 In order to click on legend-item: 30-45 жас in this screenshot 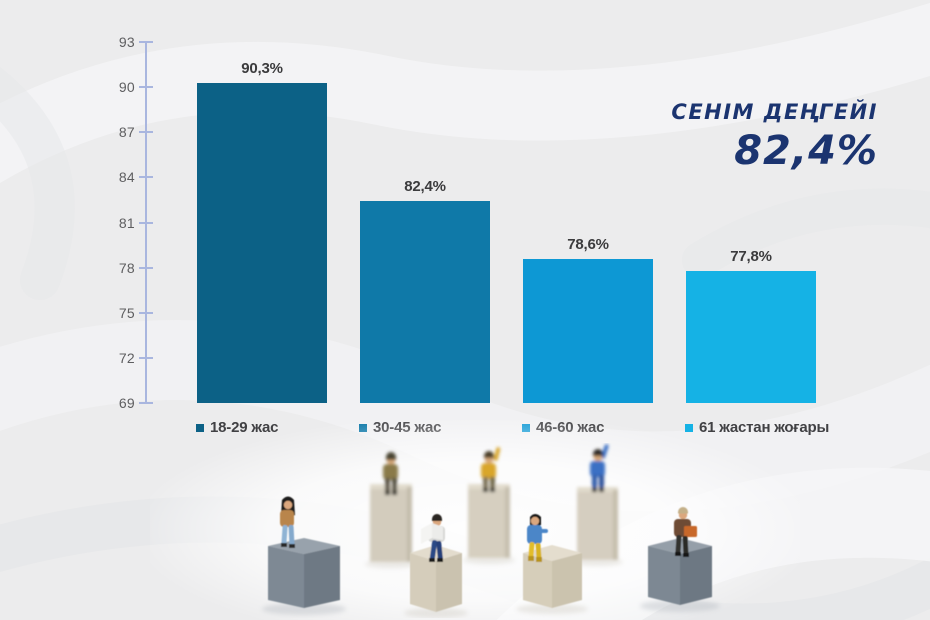, I will do `click(400, 427)`.